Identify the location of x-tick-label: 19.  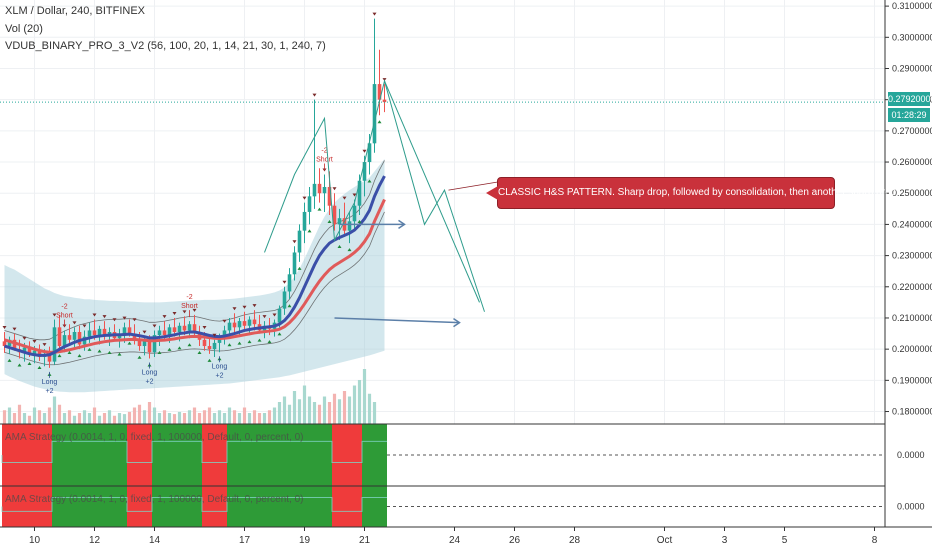
(305, 540).